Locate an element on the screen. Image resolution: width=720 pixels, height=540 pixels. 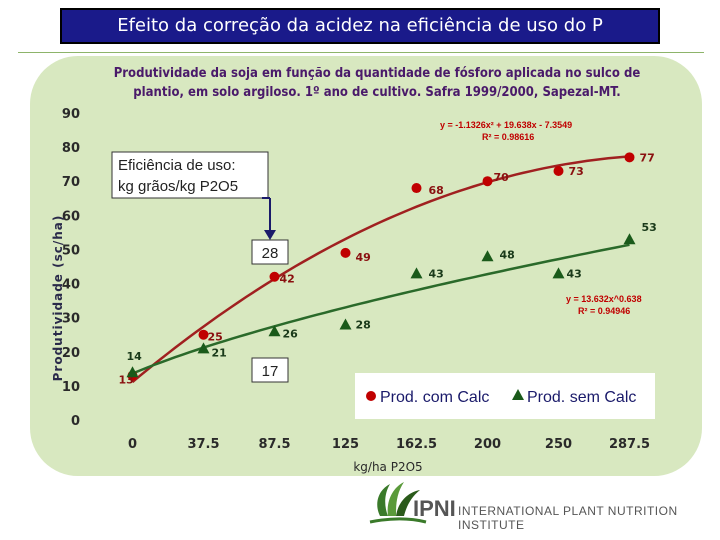
equation-com-calc: y = -1.1326x² + 19.638x - 7.3549 is located at coordinates (506, 125).